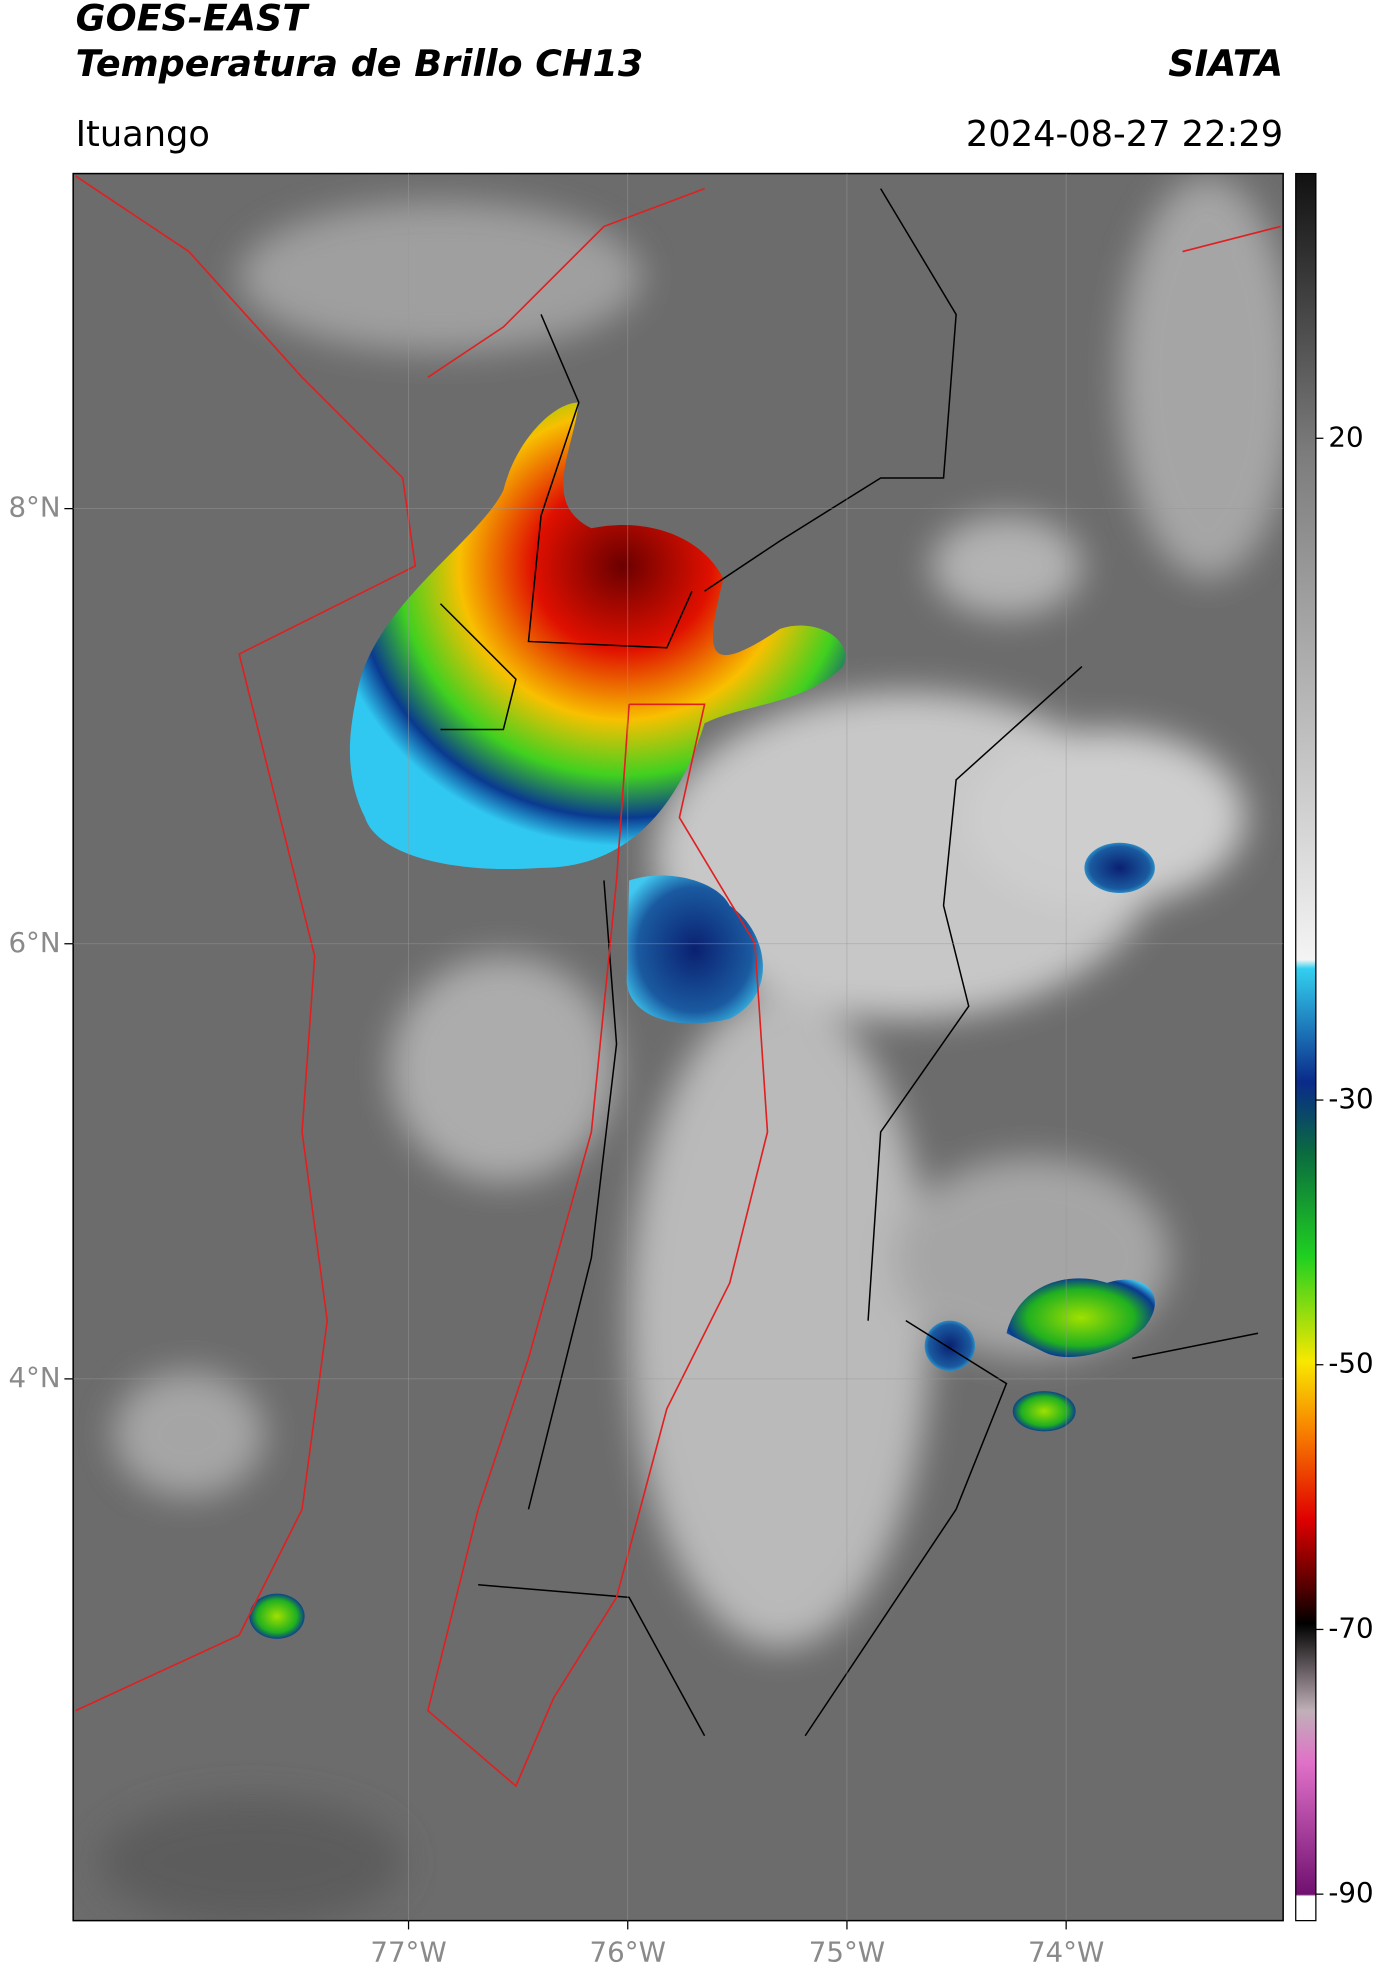 The height and width of the screenshot is (1981, 1384). What do you see at coordinates (1350, 1627) in the screenshot?
I see `colorbar-tick-label: -70` at bounding box center [1350, 1627].